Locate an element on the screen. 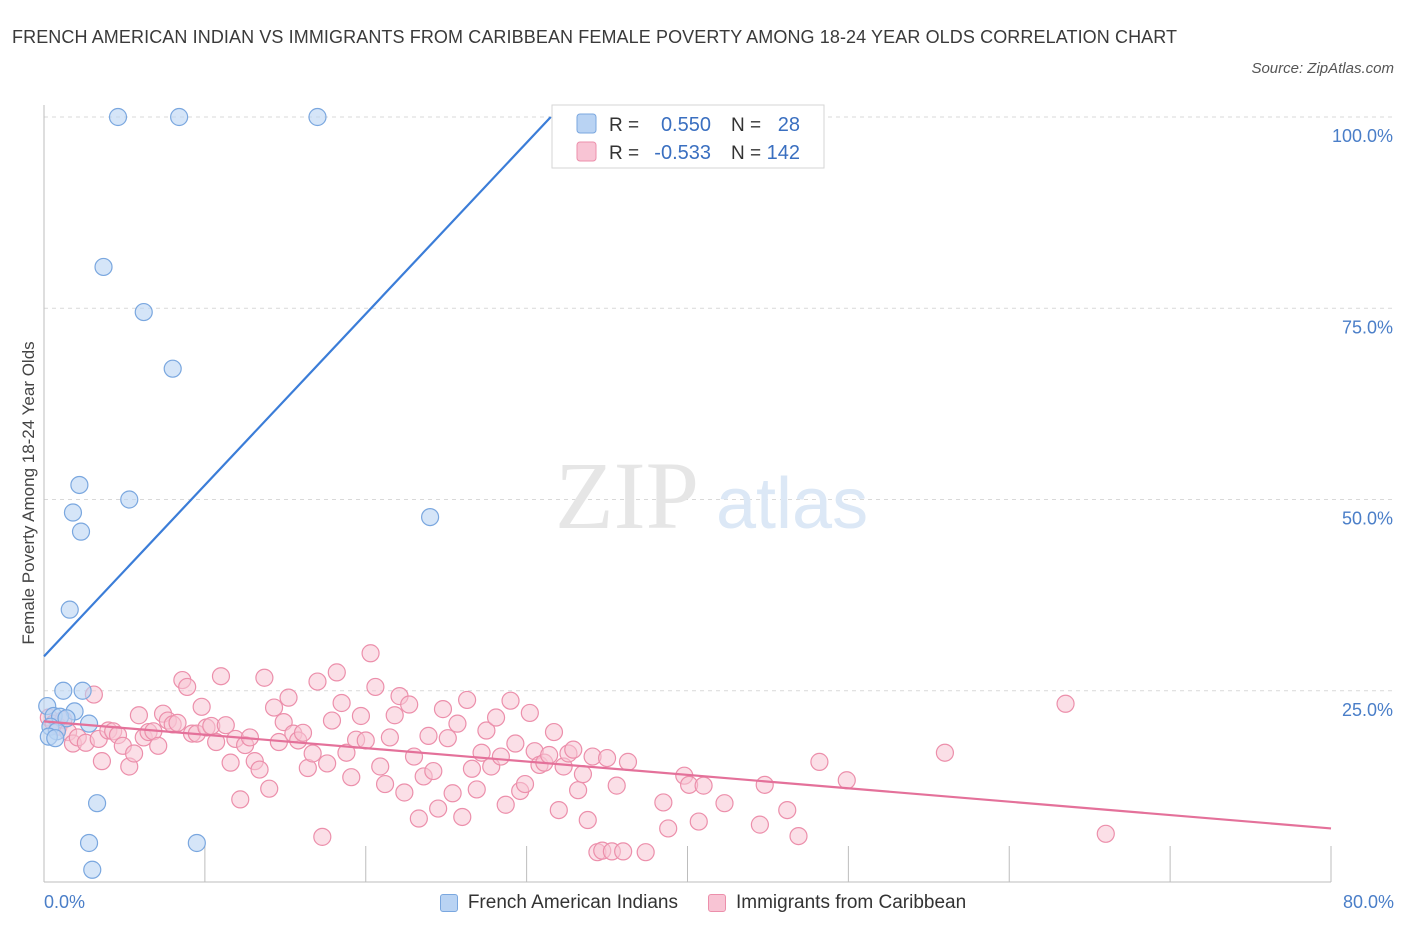 This screenshot has width=1406, height=930. y-tick-label-50: 50.0% is located at coordinates (1367, 519).